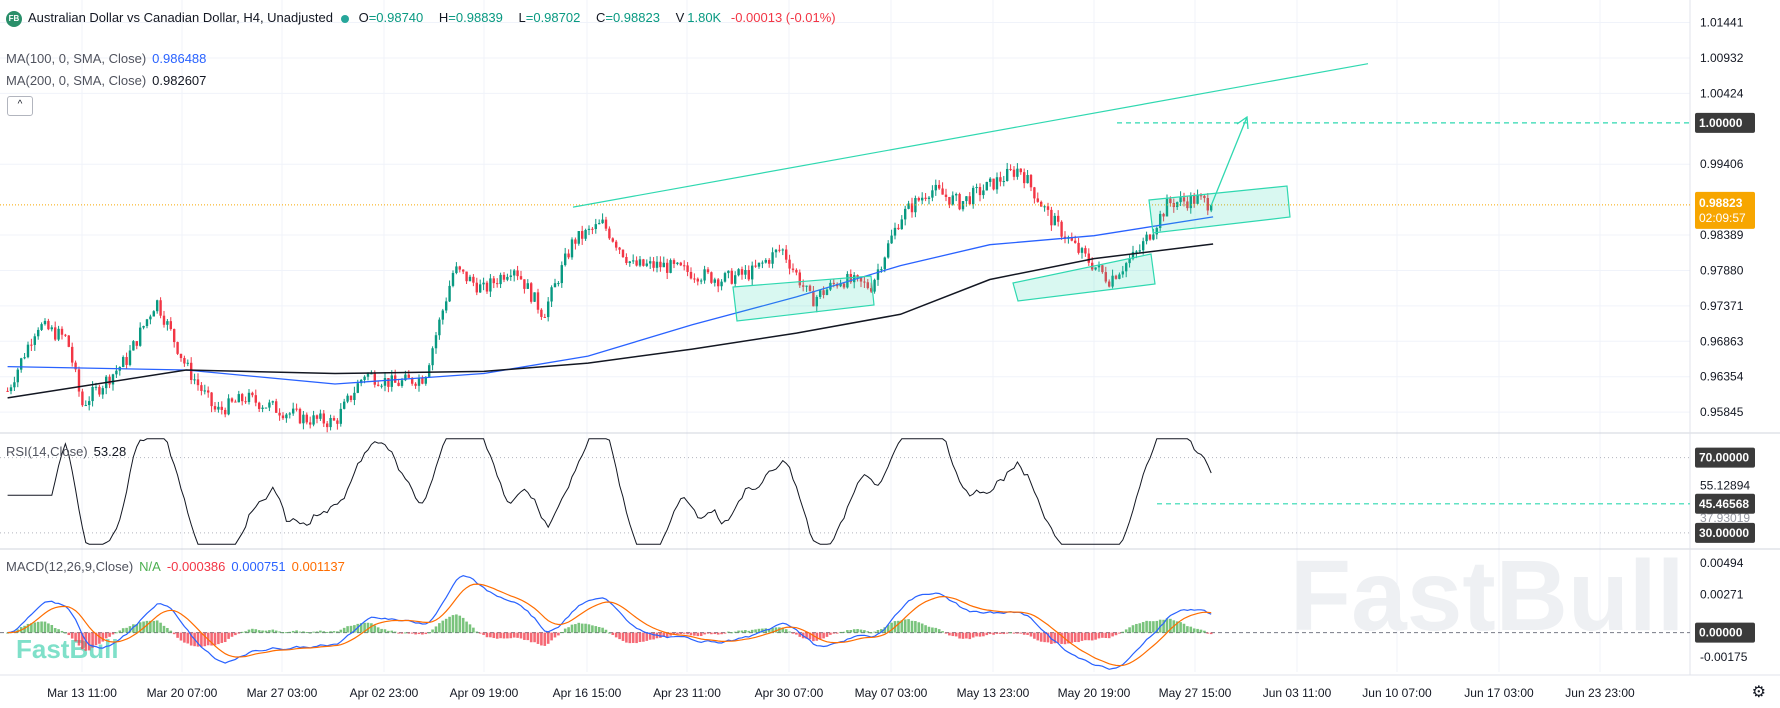 The image size is (1780, 708). Describe the element at coordinates (845, 622) in the screenshot. I see `macd-pane` at that location.